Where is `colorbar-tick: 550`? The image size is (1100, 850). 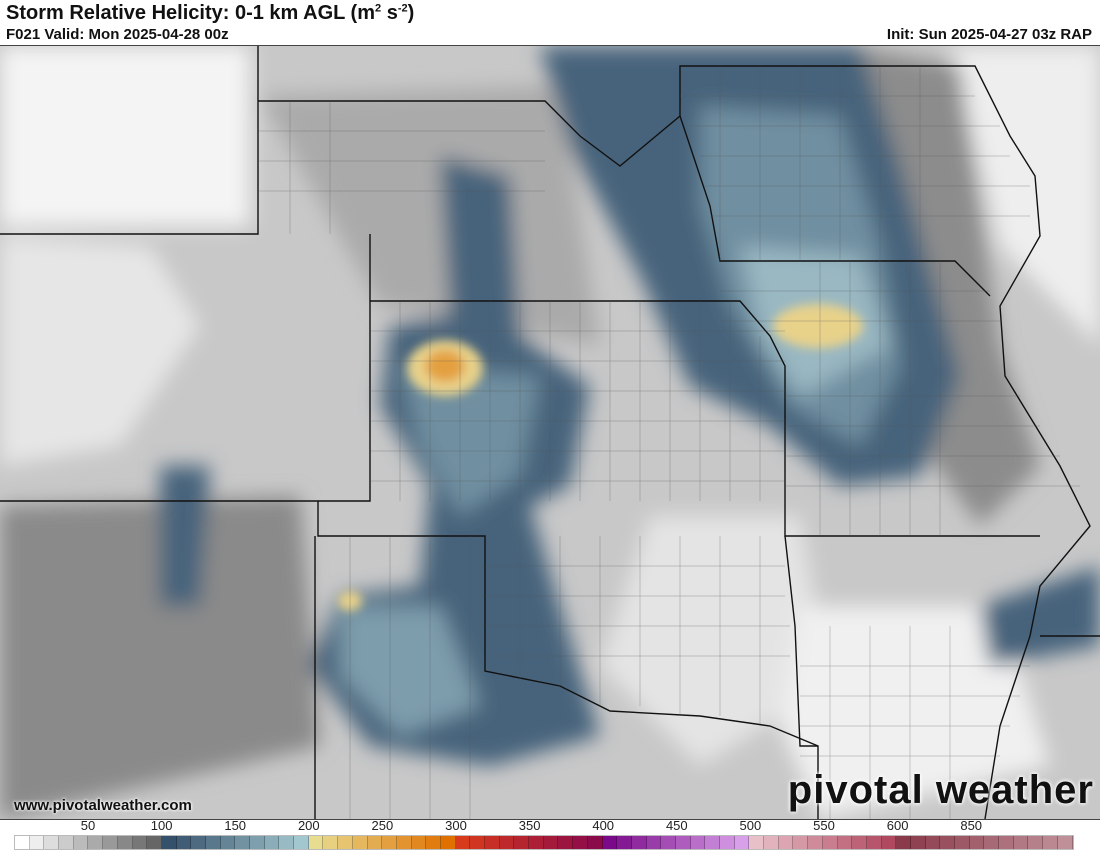
colorbar-tick: 550 is located at coordinates (824, 825).